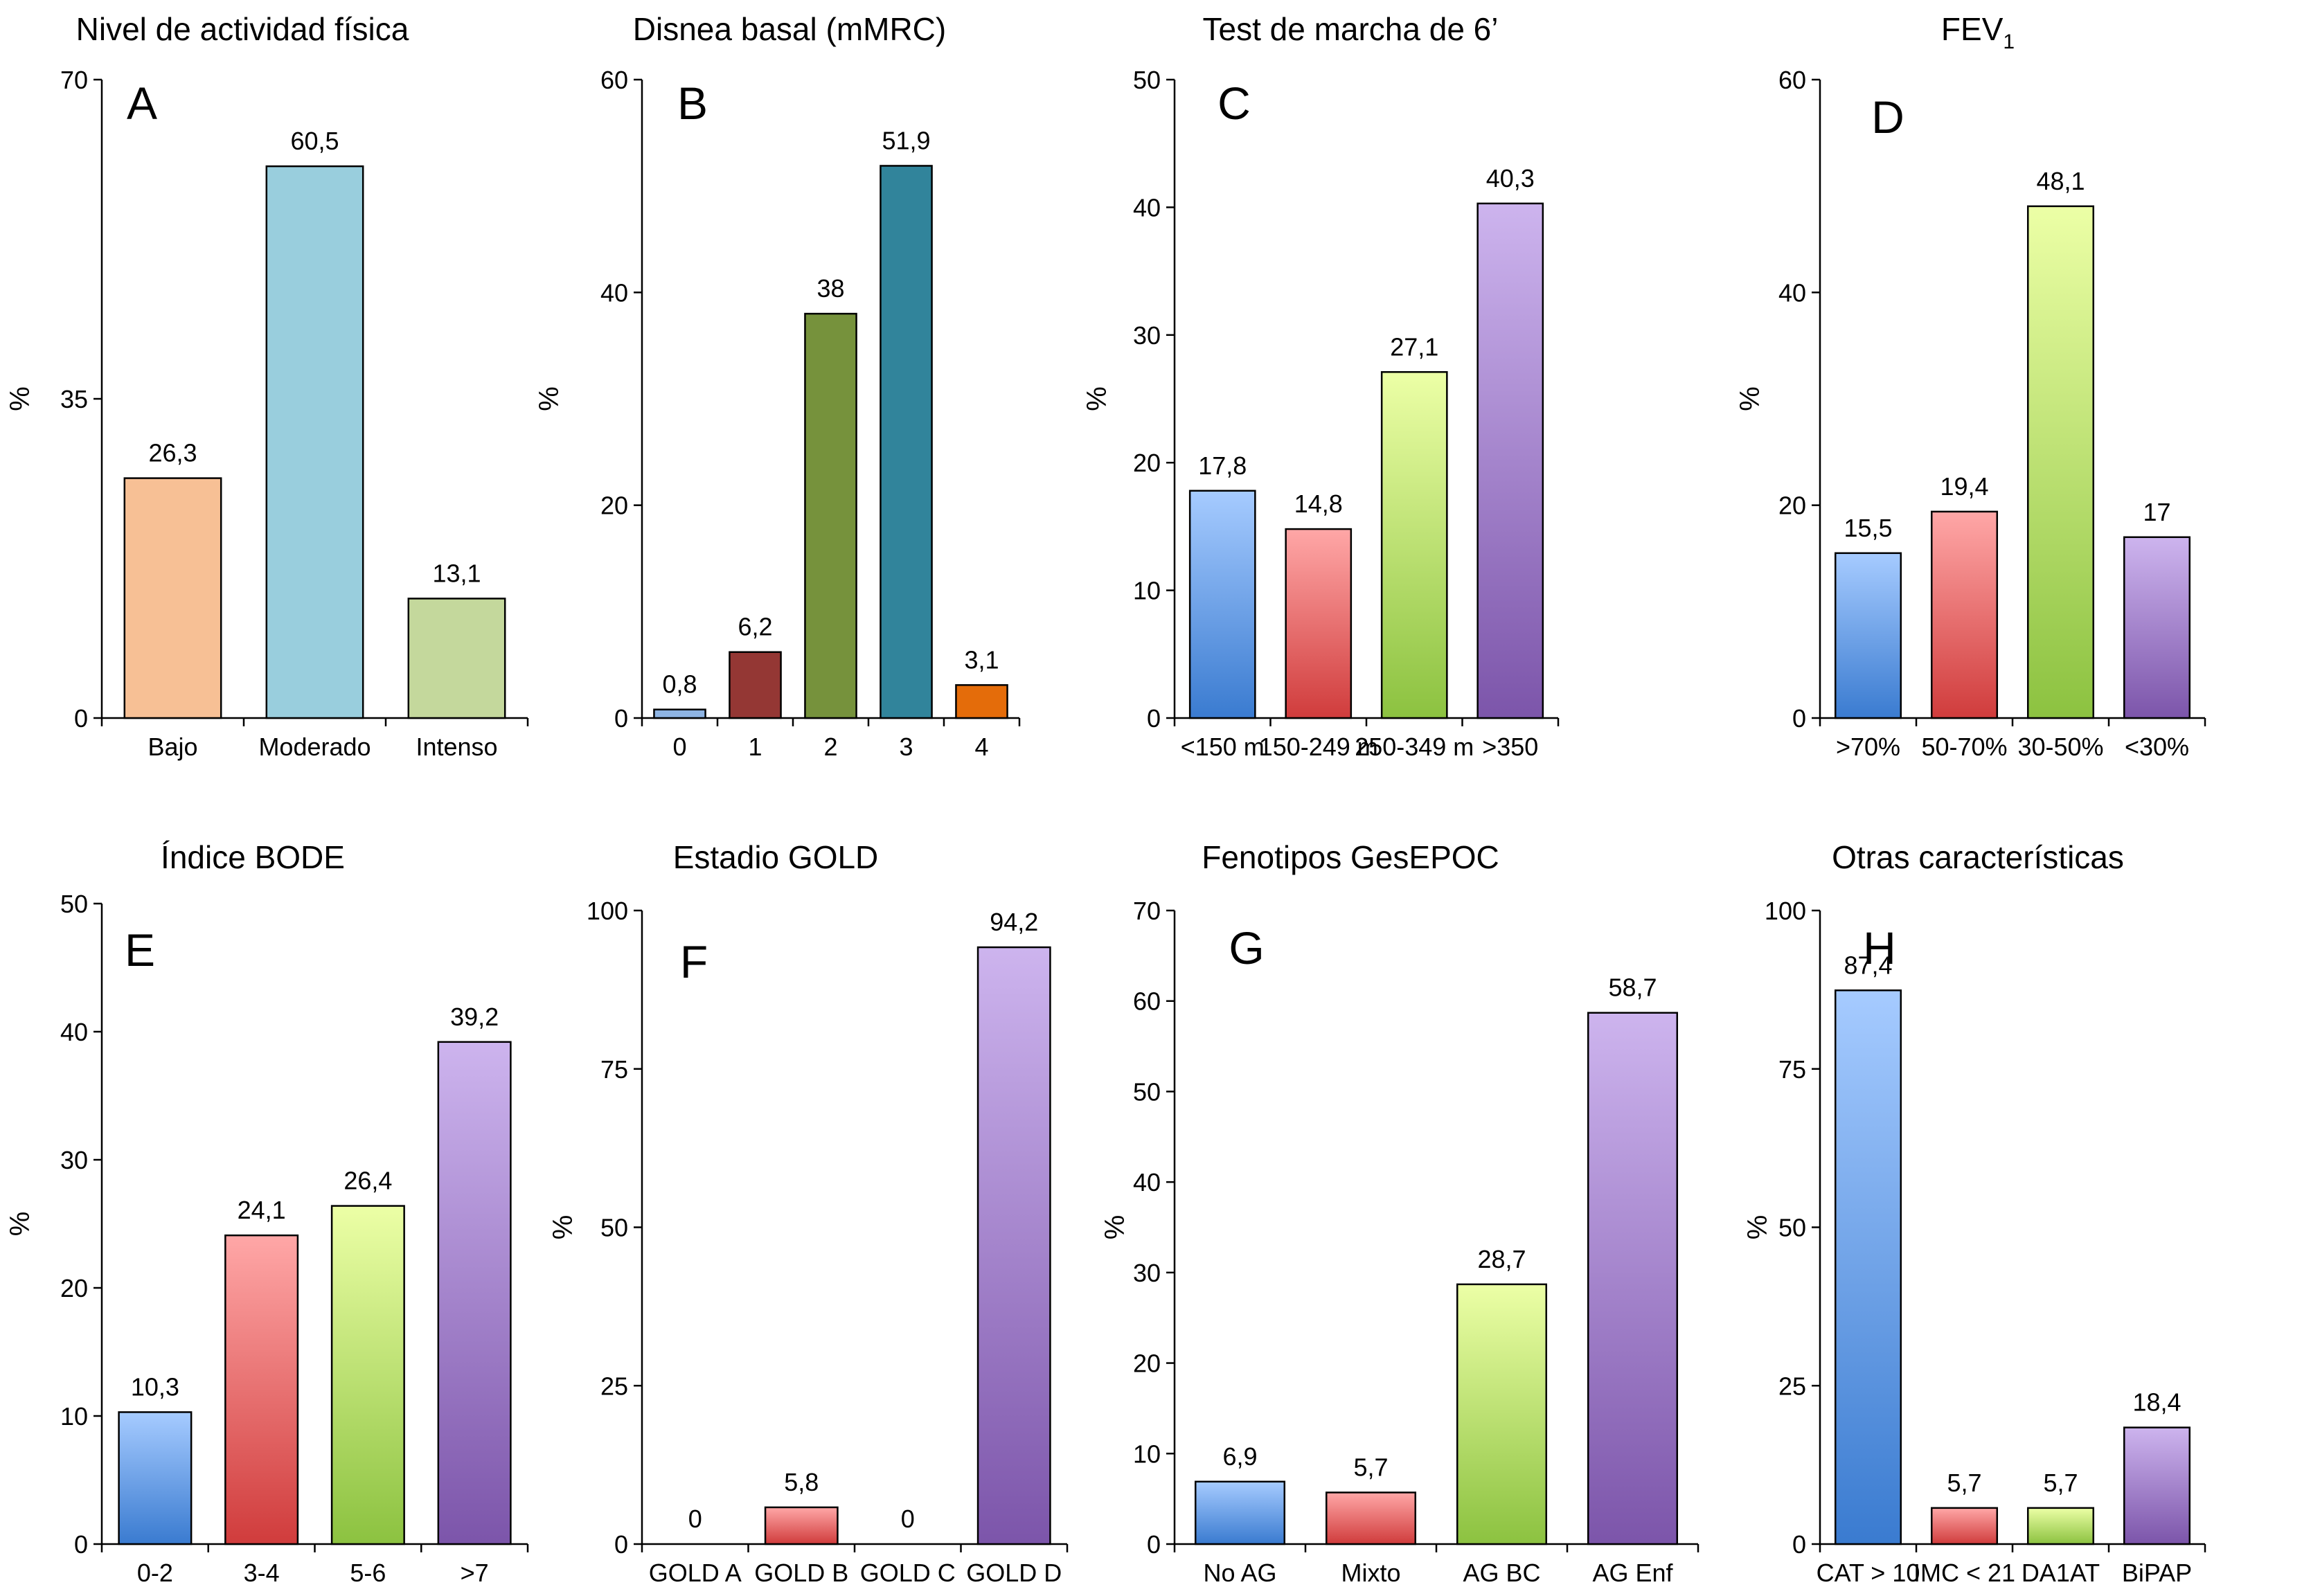 Image resolution: width=2311 pixels, height=1596 pixels. Describe the element at coordinates (1632, 988) in the screenshot. I see `data-label: 58,7` at that location.